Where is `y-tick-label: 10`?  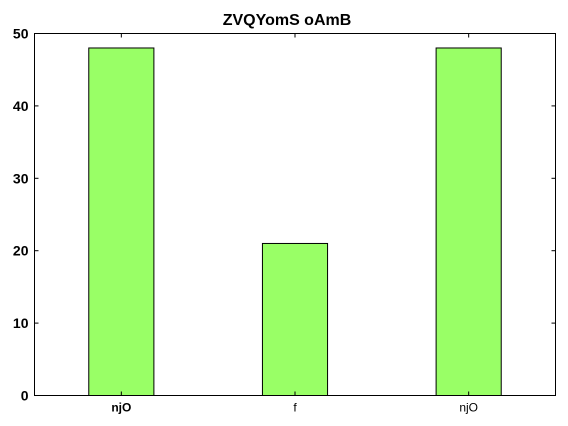 y-tick-label: 10 is located at coordinates (21, 323).